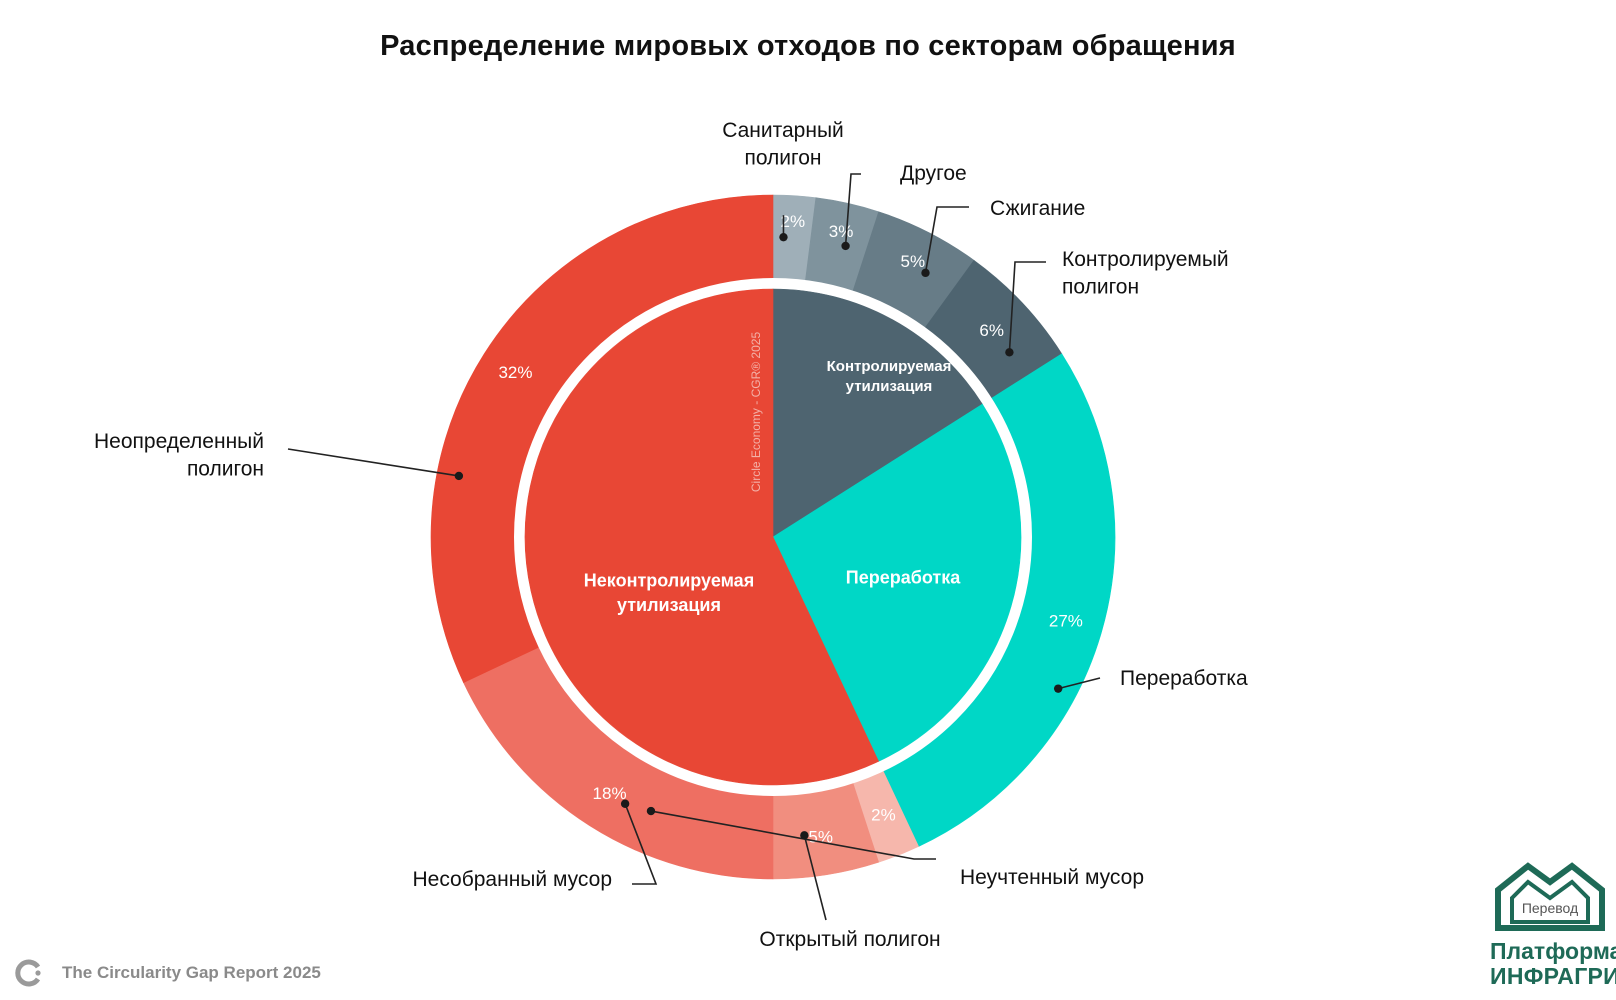 The height and width of the screenshot is (1000, 1616). What do you see at coordinates (877, 413) in the screenshot?
I see `inner-segment-controlled-disposal` at bounding box center [877, 413].